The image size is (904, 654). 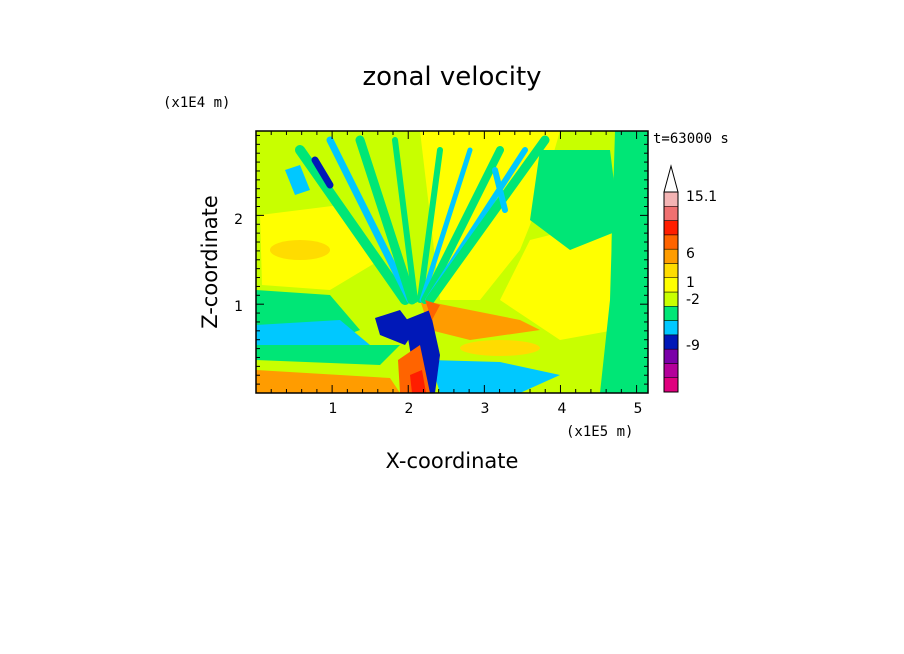 What do you see at coordinates (562, 409) in the screenshot?
I see `x-tick-label: 4` at bounding box center [562, 409].